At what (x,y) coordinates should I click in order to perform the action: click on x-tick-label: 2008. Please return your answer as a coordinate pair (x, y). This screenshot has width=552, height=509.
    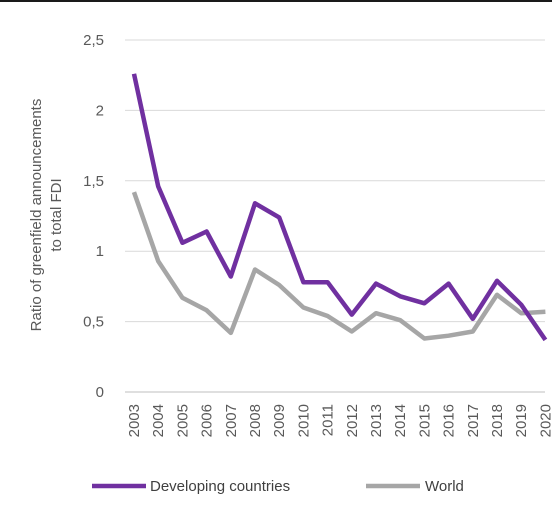
    Looking at the image, I should click on (255, 420).